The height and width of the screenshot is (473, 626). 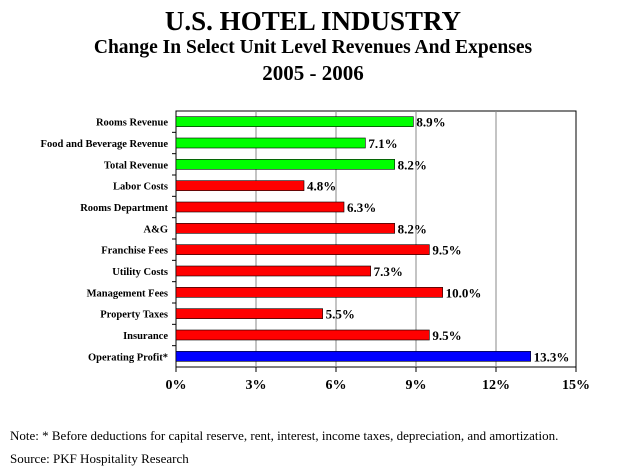 I want to click on data-label-9: 5.5%, so click(x=340, y=314).